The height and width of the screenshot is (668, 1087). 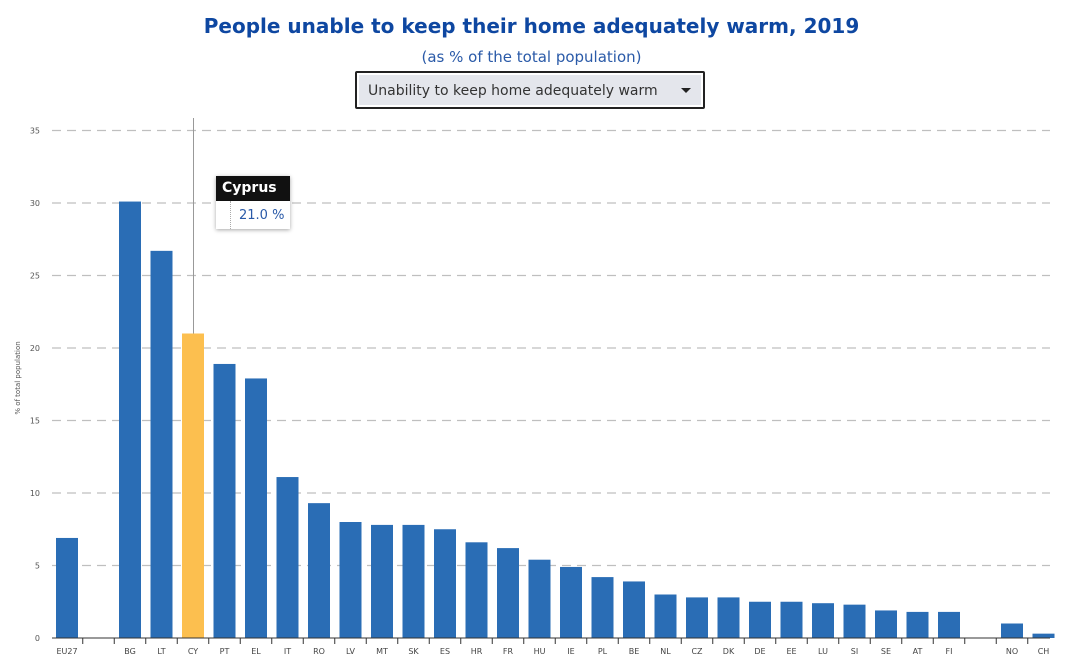 I want to click on x-tick-label: AT, so click(x=918, y=651).